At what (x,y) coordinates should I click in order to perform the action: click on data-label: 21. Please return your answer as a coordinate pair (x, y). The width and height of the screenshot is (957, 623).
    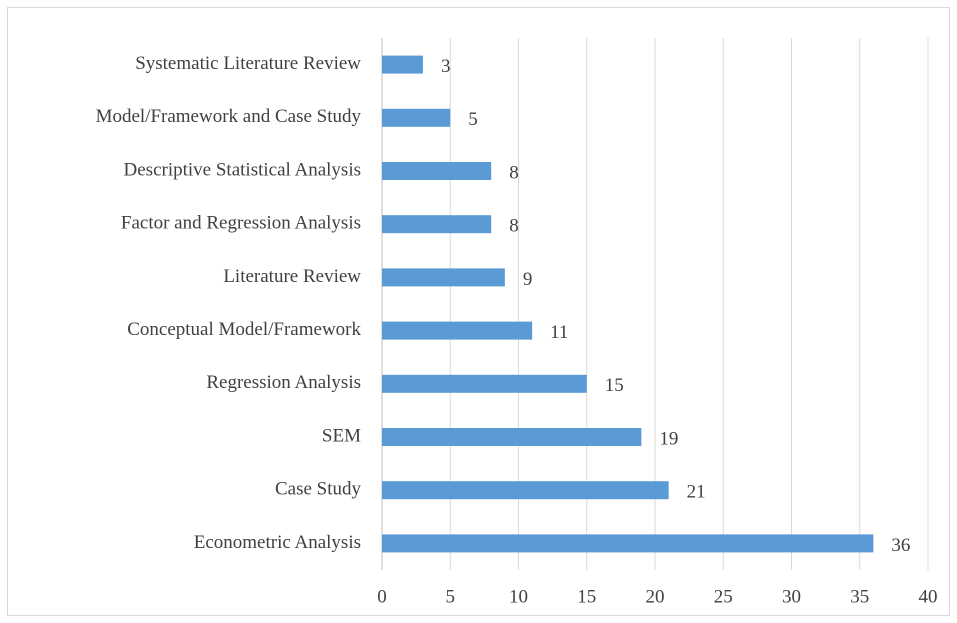
    Looking at the image, I should click on (696, 492).